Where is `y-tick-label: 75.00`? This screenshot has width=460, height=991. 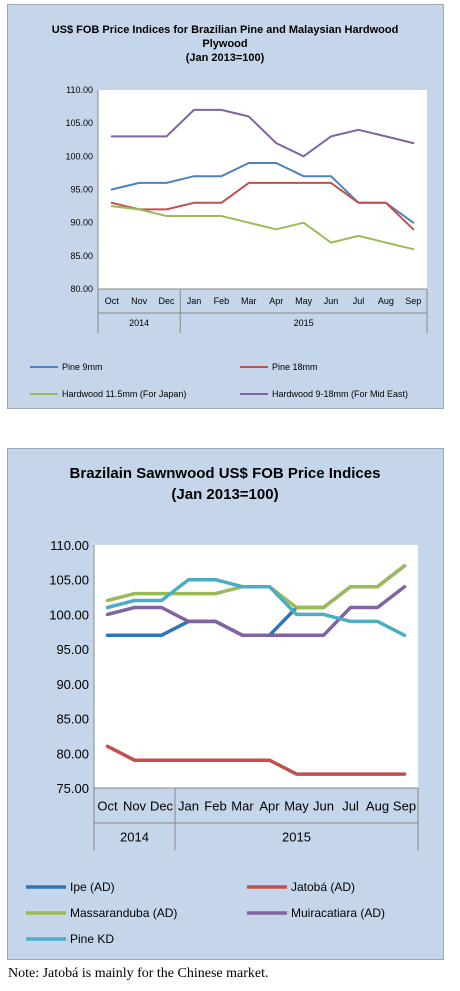
y-tick-label: 75.00 is located at coordinates (72, 788).